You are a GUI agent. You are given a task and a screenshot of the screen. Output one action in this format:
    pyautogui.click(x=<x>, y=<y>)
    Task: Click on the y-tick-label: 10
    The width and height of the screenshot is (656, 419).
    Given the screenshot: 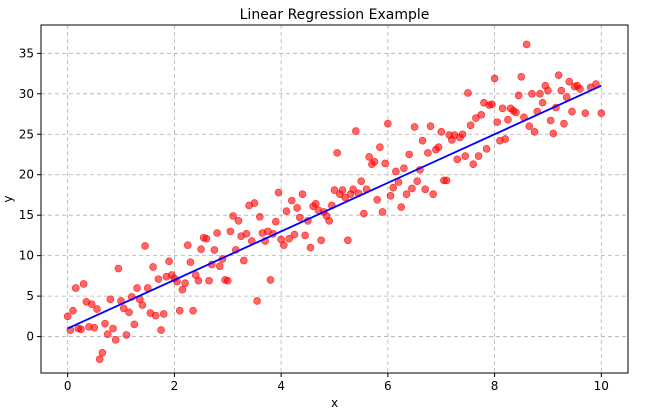 What is the action you would take?
    pyautogui.click(x=26, y=256)
    